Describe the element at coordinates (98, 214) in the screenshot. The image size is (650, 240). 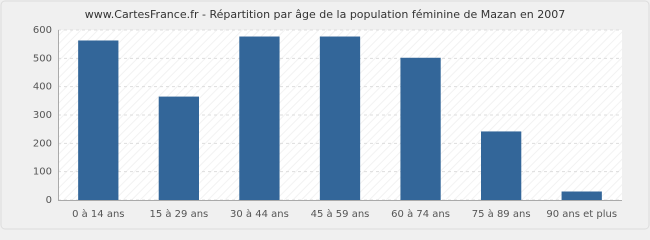
I see `x-tick-label: 0 à 14 ans` at that location.